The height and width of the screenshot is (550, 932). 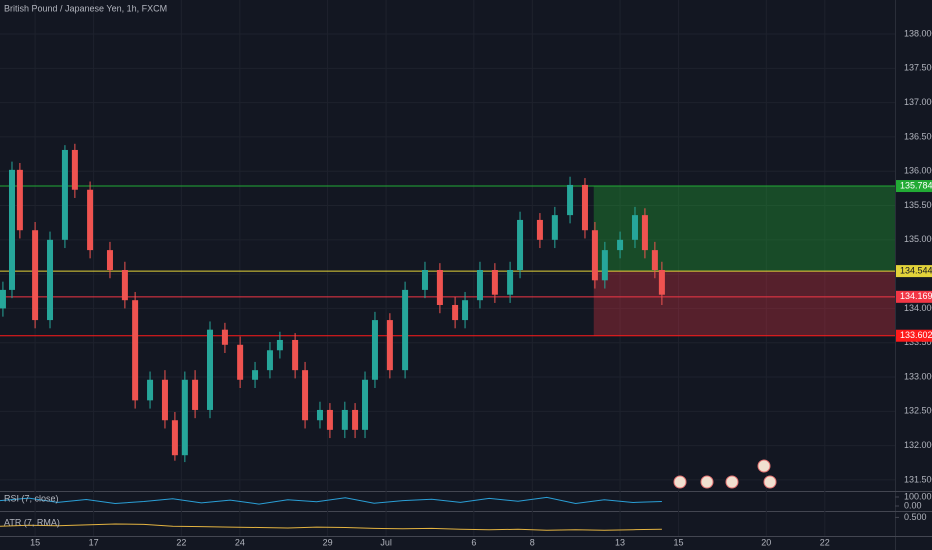 I want to click on price-label: 134.169, so click(x=916, y=296).